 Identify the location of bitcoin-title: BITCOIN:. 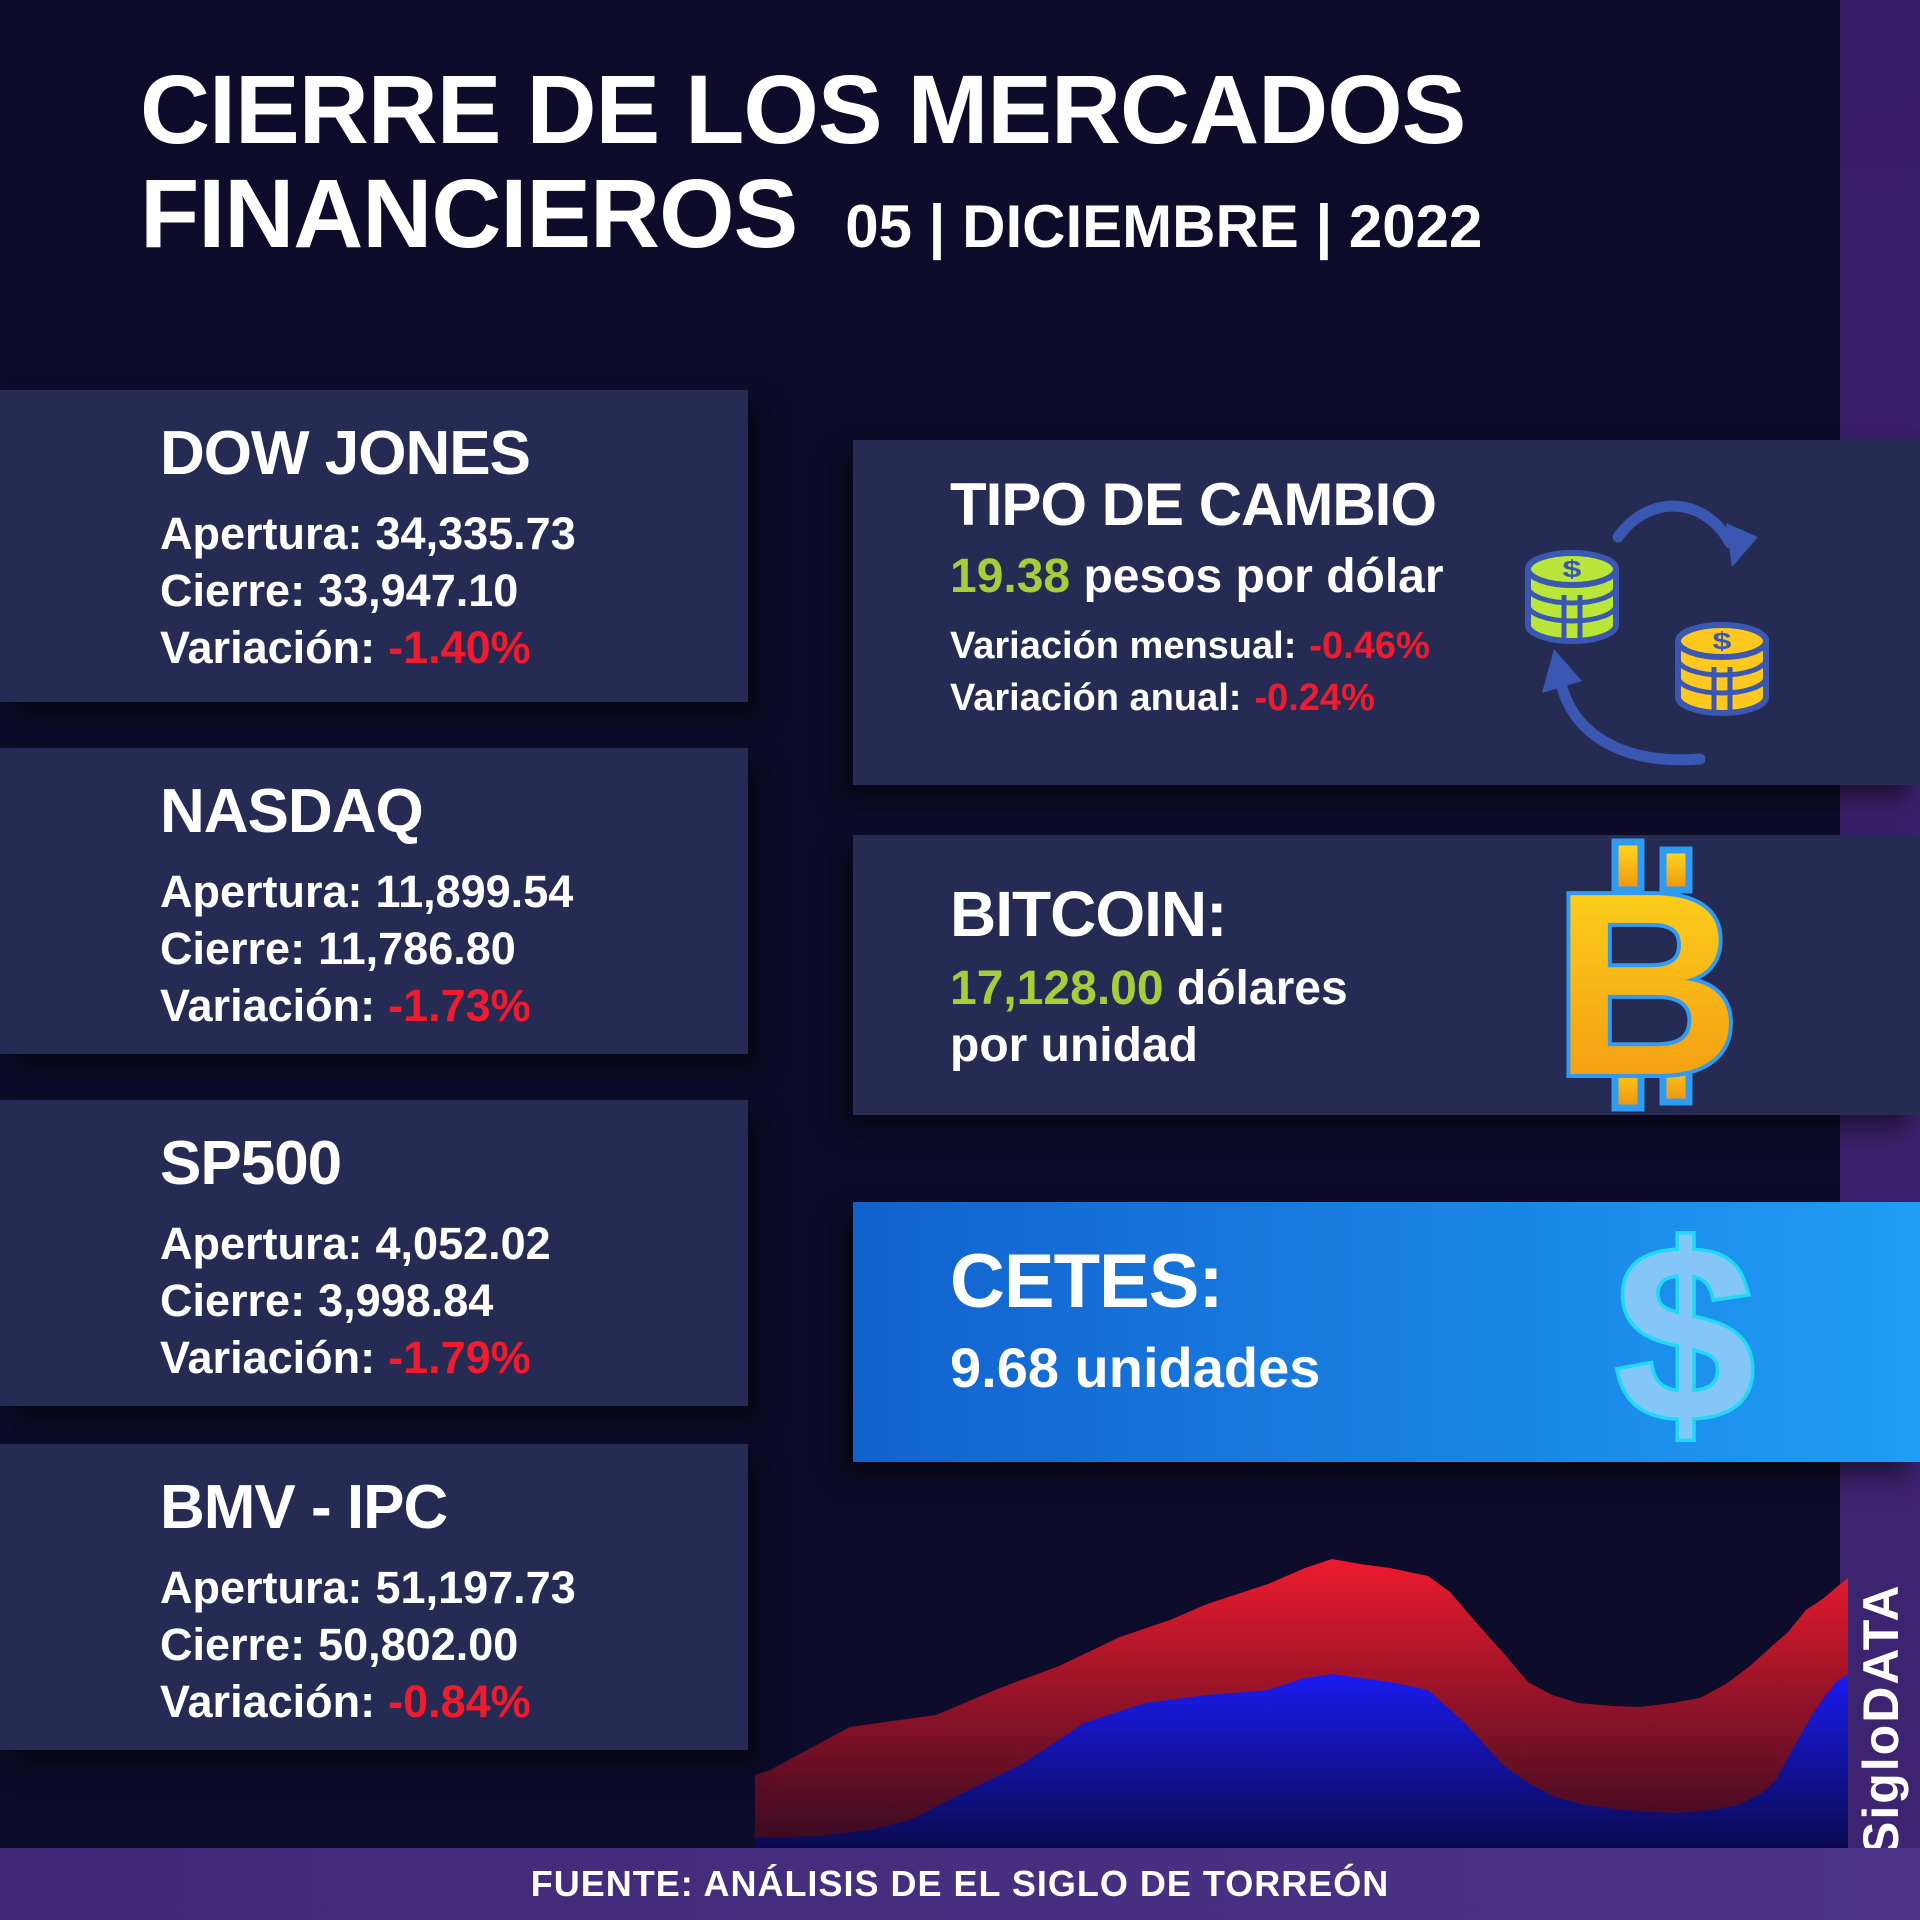
(1088, 914).